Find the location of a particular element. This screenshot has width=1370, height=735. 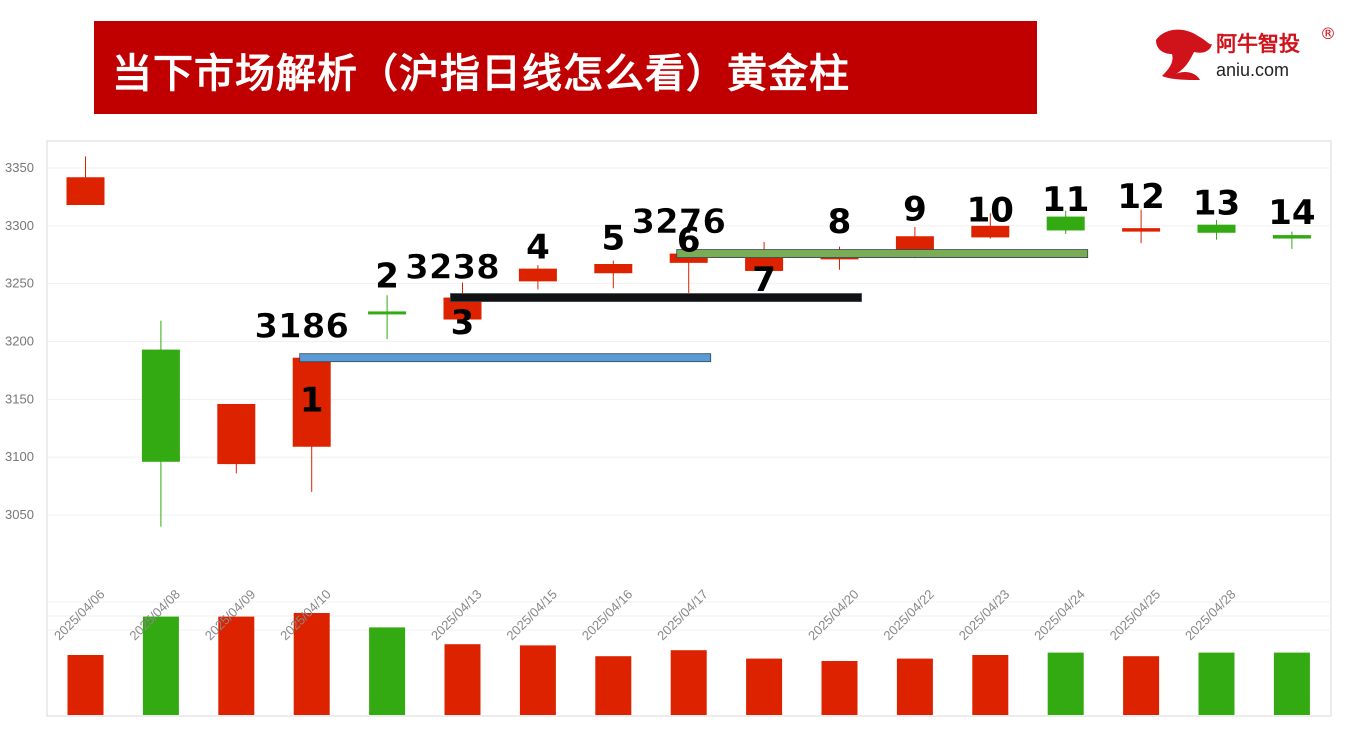

x-tick-label: 2025/04/22 is located at coordinates (908, 615).